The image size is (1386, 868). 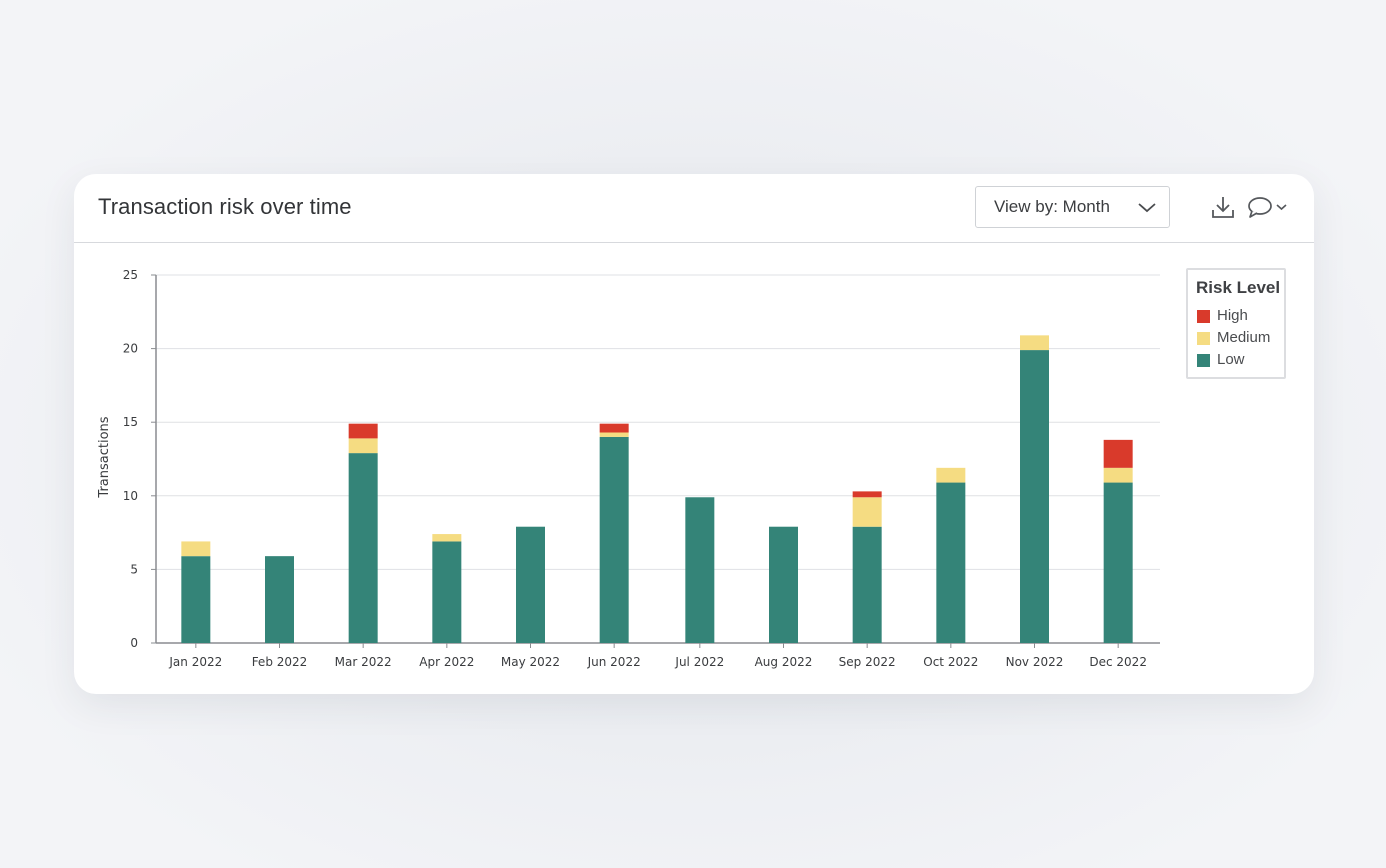 What do you see at coordinates (1035, 662) in the screenshot?
I see `x-tick-label: Nov 2022` at bounding box center [1035, 662].